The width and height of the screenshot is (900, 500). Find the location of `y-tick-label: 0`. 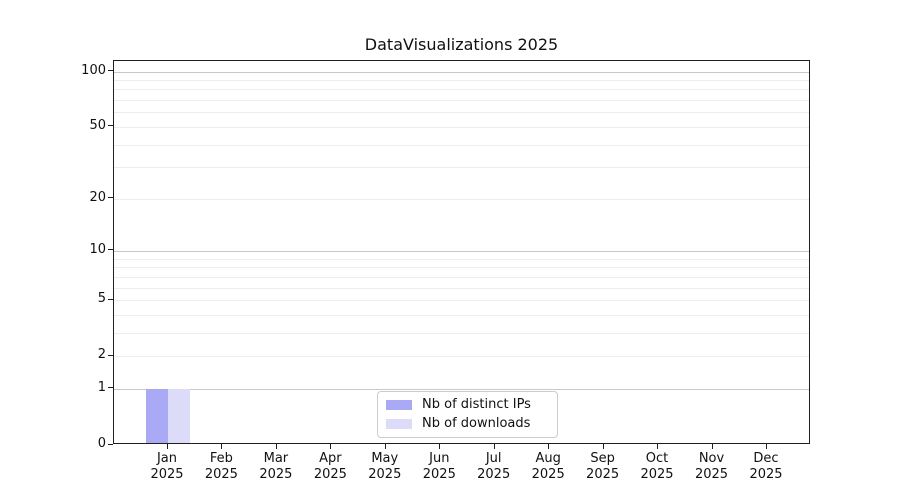

y-tick-label: 0 is located at coordinates (101, 443).